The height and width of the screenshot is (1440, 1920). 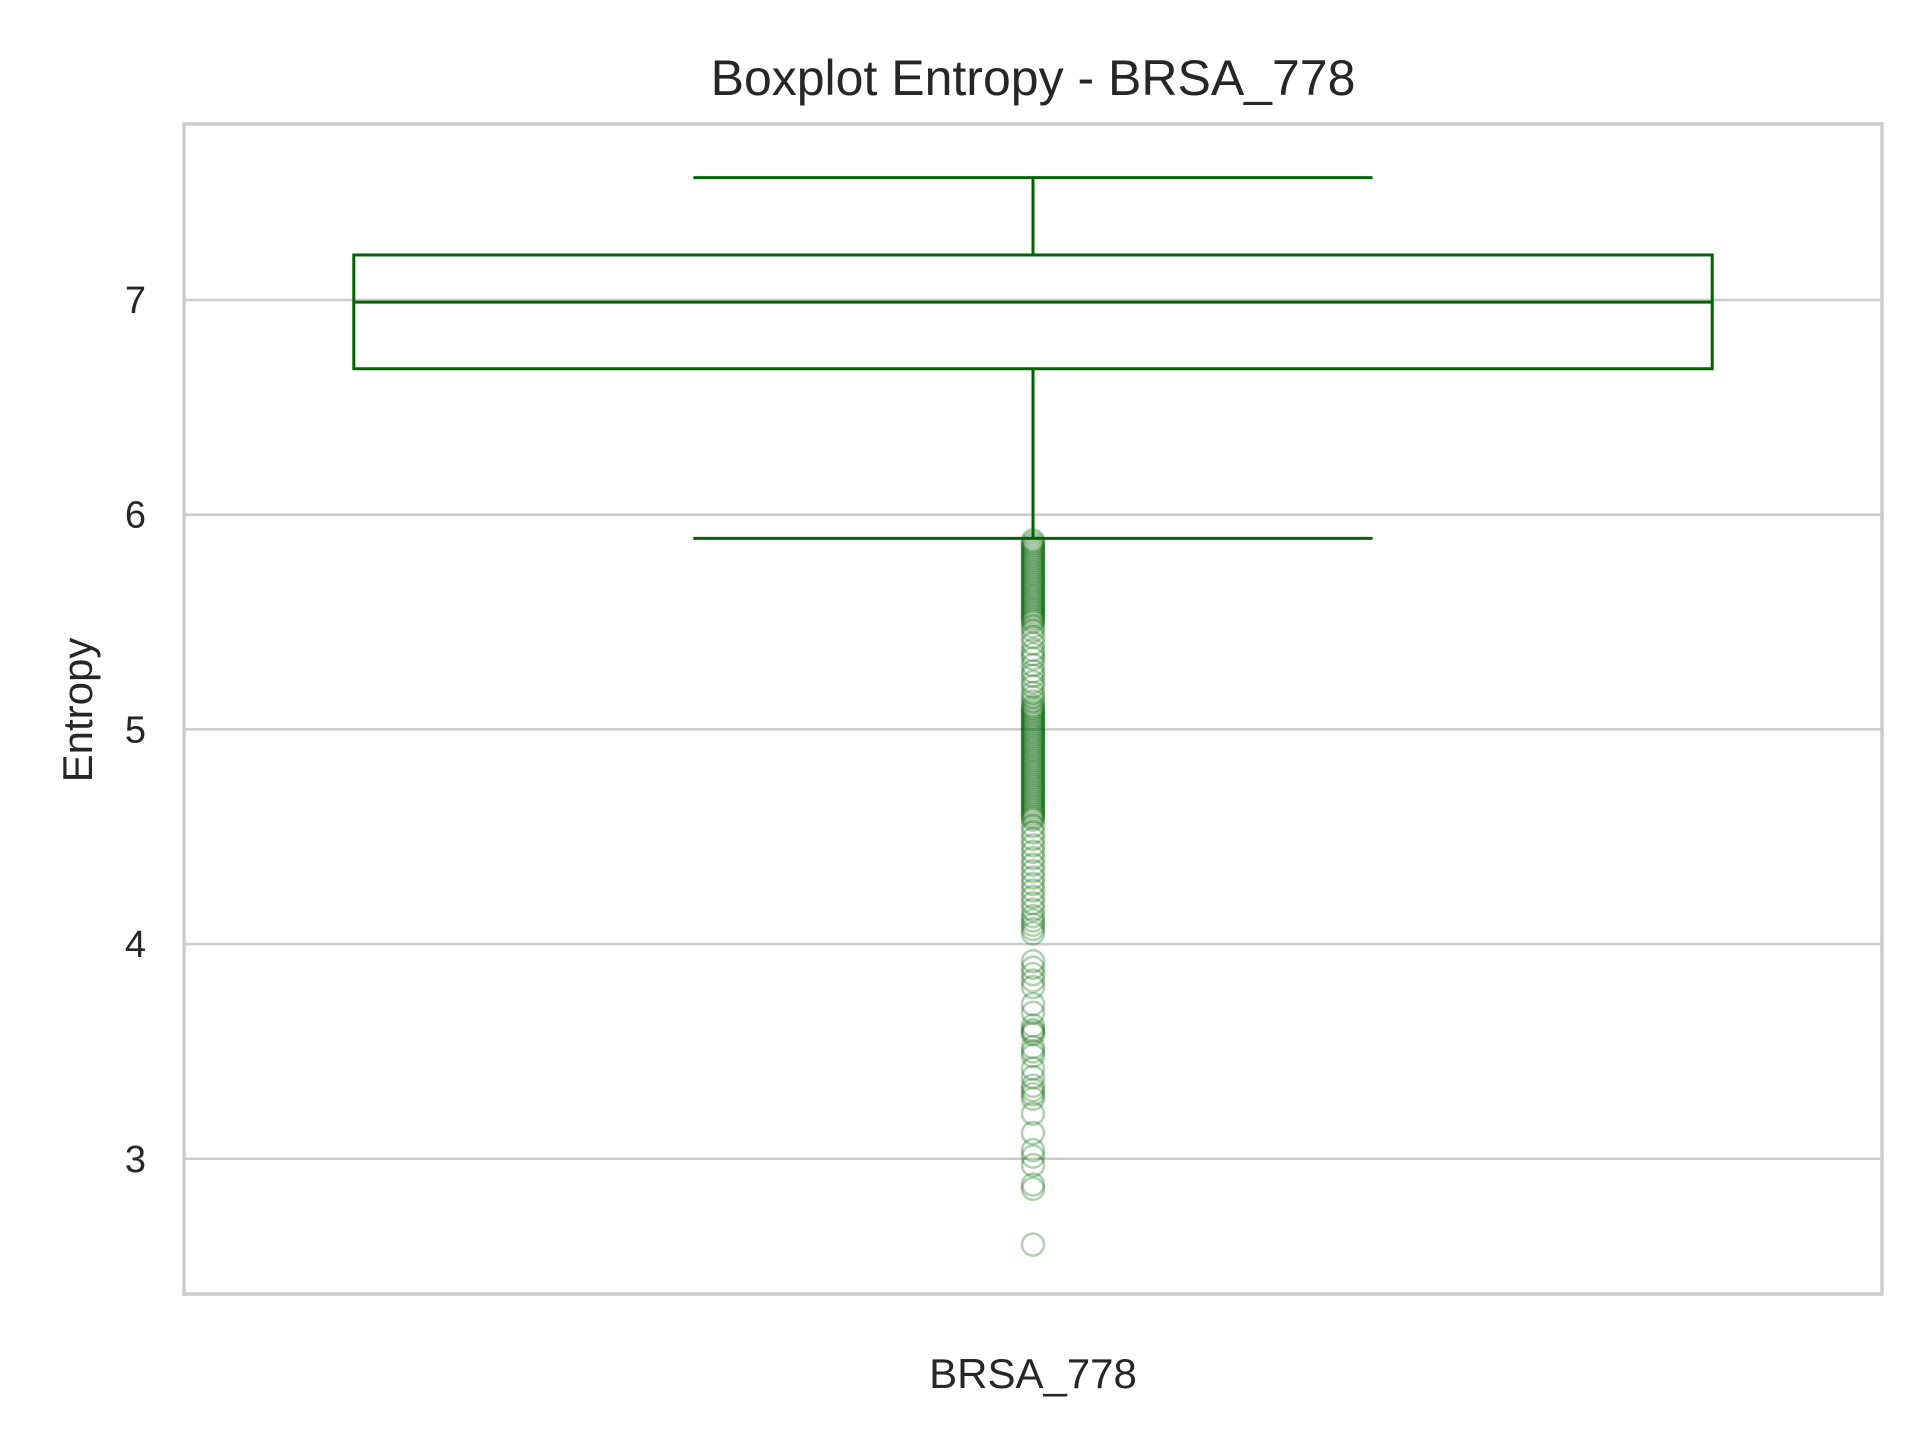 I want to click on x-tick-labels: BRSA_778, so click(x=1033, y=1373).